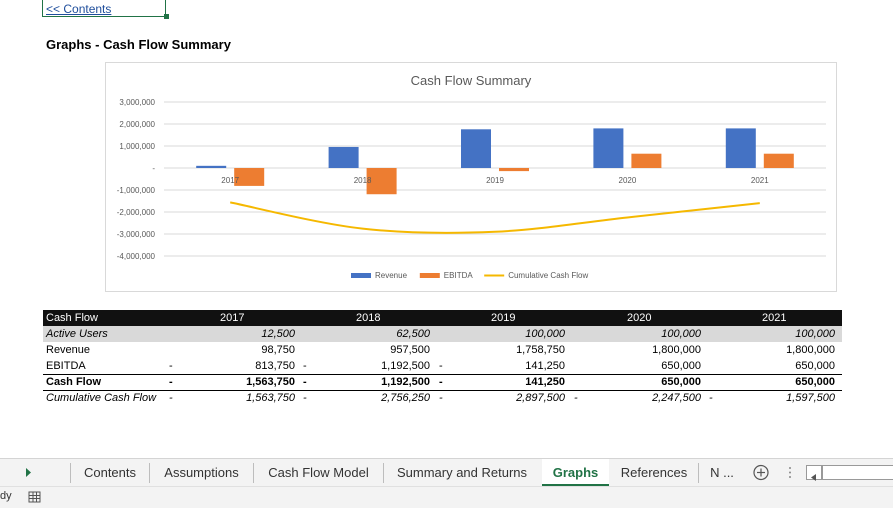 This screenshot has height=508, width=893. Describe the element at coordinates (676, 398) in the screenshot. I see `row-value: 2,247,500` at that location.